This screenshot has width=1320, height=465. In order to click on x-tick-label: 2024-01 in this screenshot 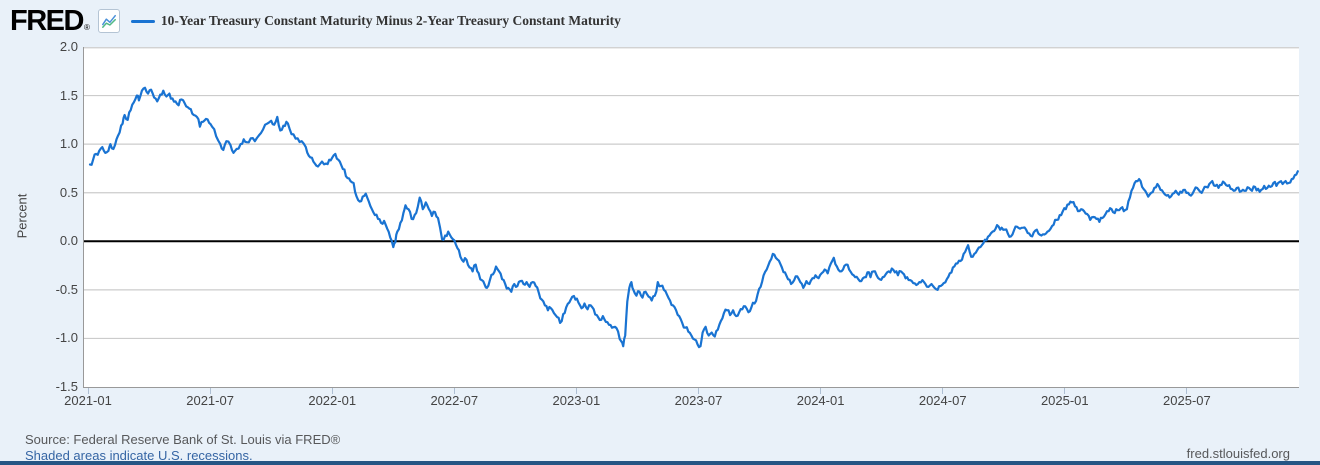, I will do `click(820, 400)`.